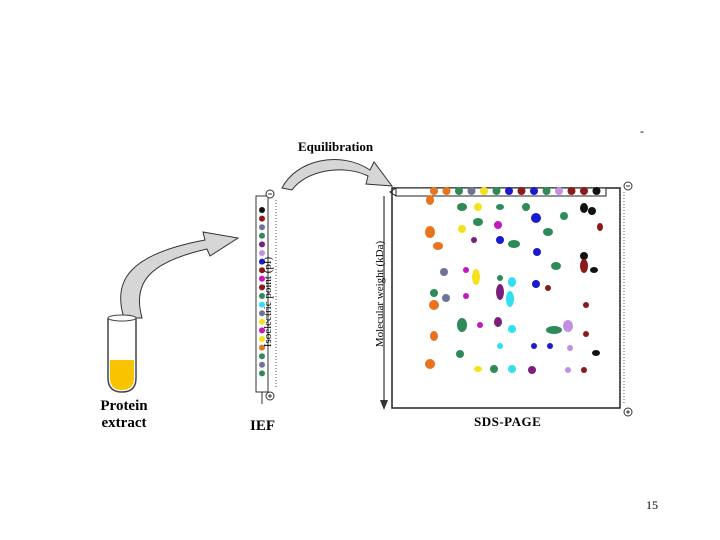 The image size is (720, 540). I want to click on test-tube-icon, so click(122, 353).